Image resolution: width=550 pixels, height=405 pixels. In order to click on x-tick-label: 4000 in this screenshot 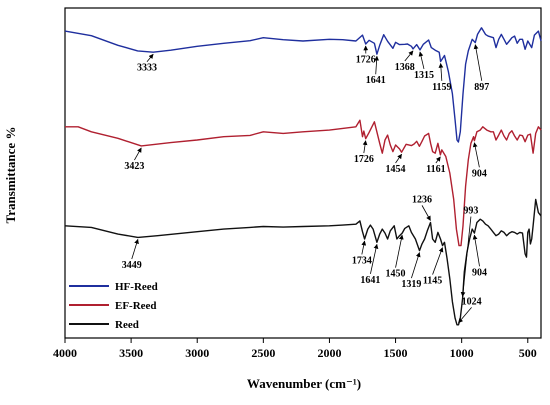, I will do `click(65, 353)`.